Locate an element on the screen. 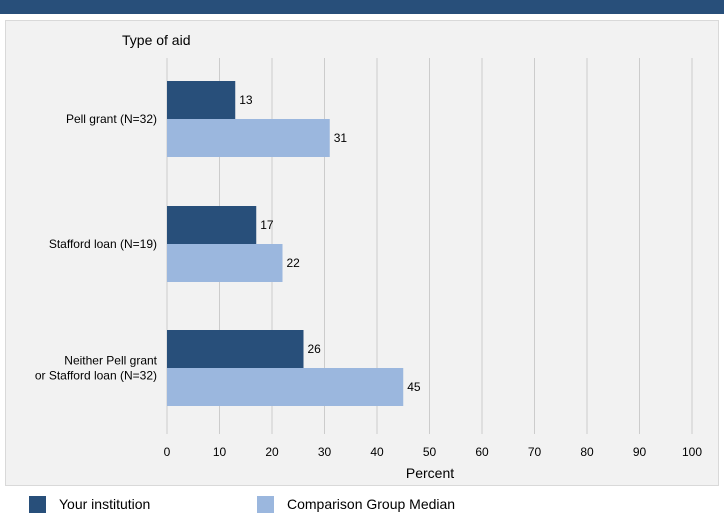 This screenshot has width=724, height=516. x-tick-label: 30 is located at coordinates (325, 452).